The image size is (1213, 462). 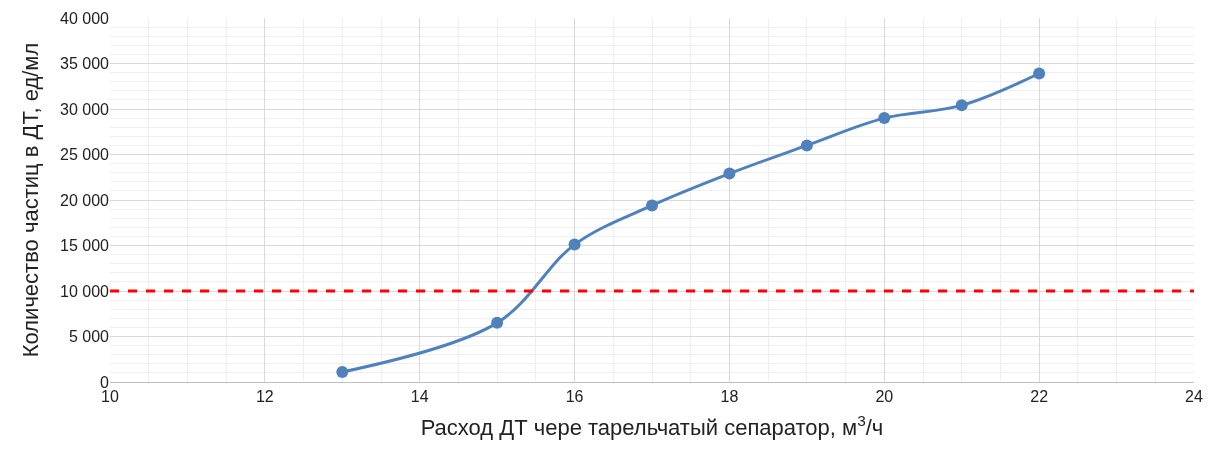 What do you see at coordinates (85, 200) in the screenshot?
I see `y-tick-label: 20 000` at bounding box center [85, 200].